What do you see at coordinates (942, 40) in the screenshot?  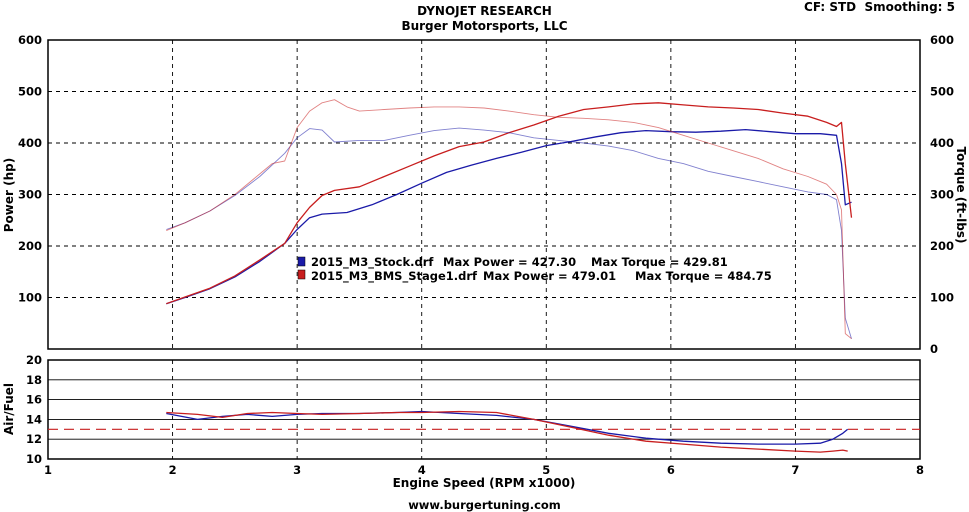 I see `torque-tick-label: 600` at bounding box center [942, 40].